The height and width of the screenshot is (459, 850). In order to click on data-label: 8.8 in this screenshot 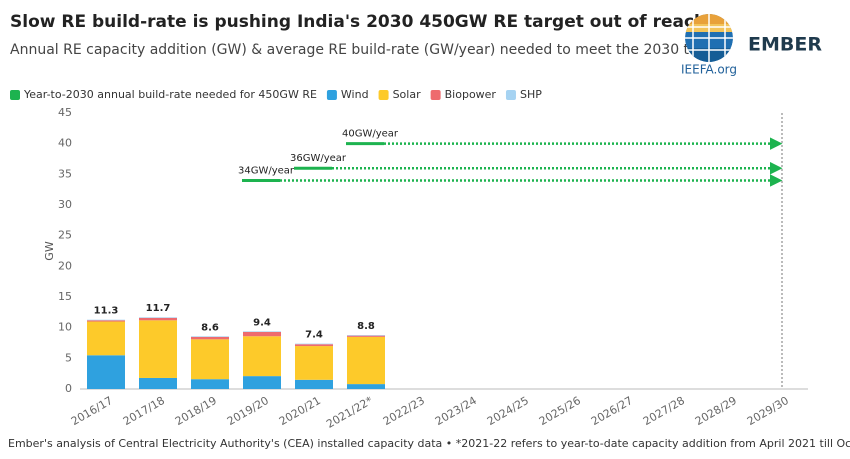, I will do `click(366, 326)`.